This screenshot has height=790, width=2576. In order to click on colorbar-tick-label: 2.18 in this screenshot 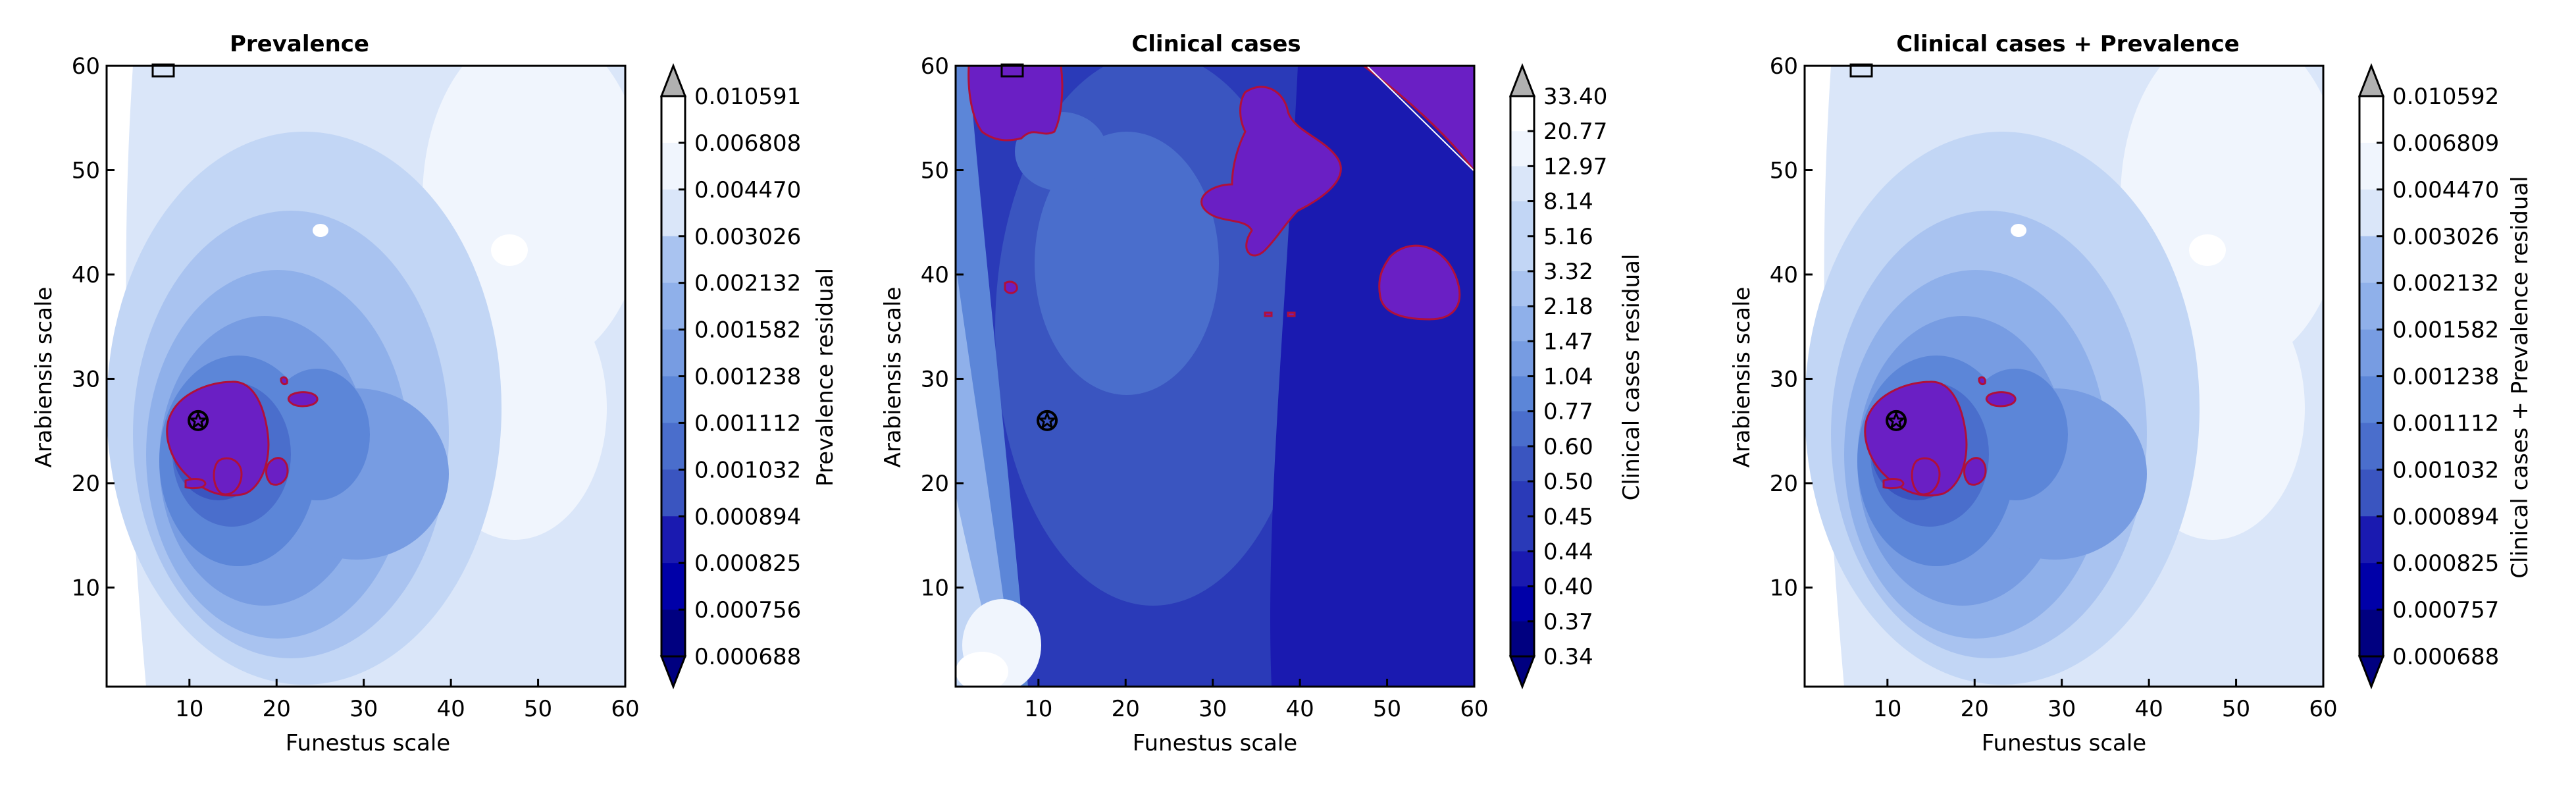, I will do `click(1568, 307)`.